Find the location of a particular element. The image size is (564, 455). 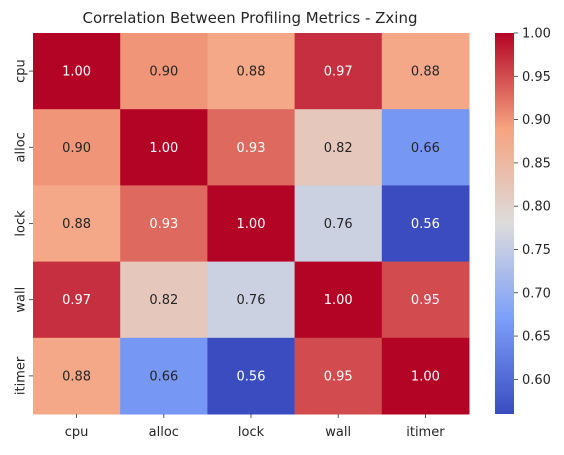

heatmap-cell-alloc-wall is located at coordinates (338, 147).